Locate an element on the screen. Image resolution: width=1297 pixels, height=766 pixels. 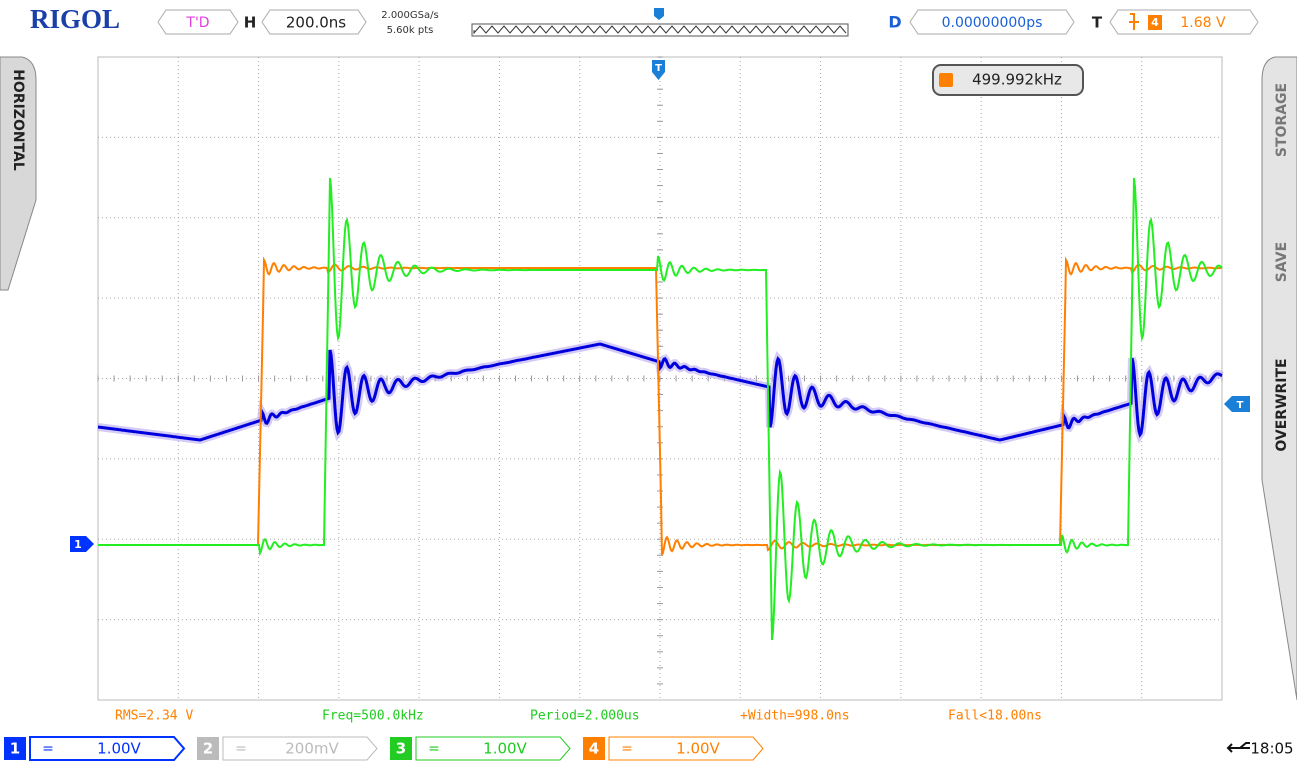
right-menu is located at coordinates (1279, 378).